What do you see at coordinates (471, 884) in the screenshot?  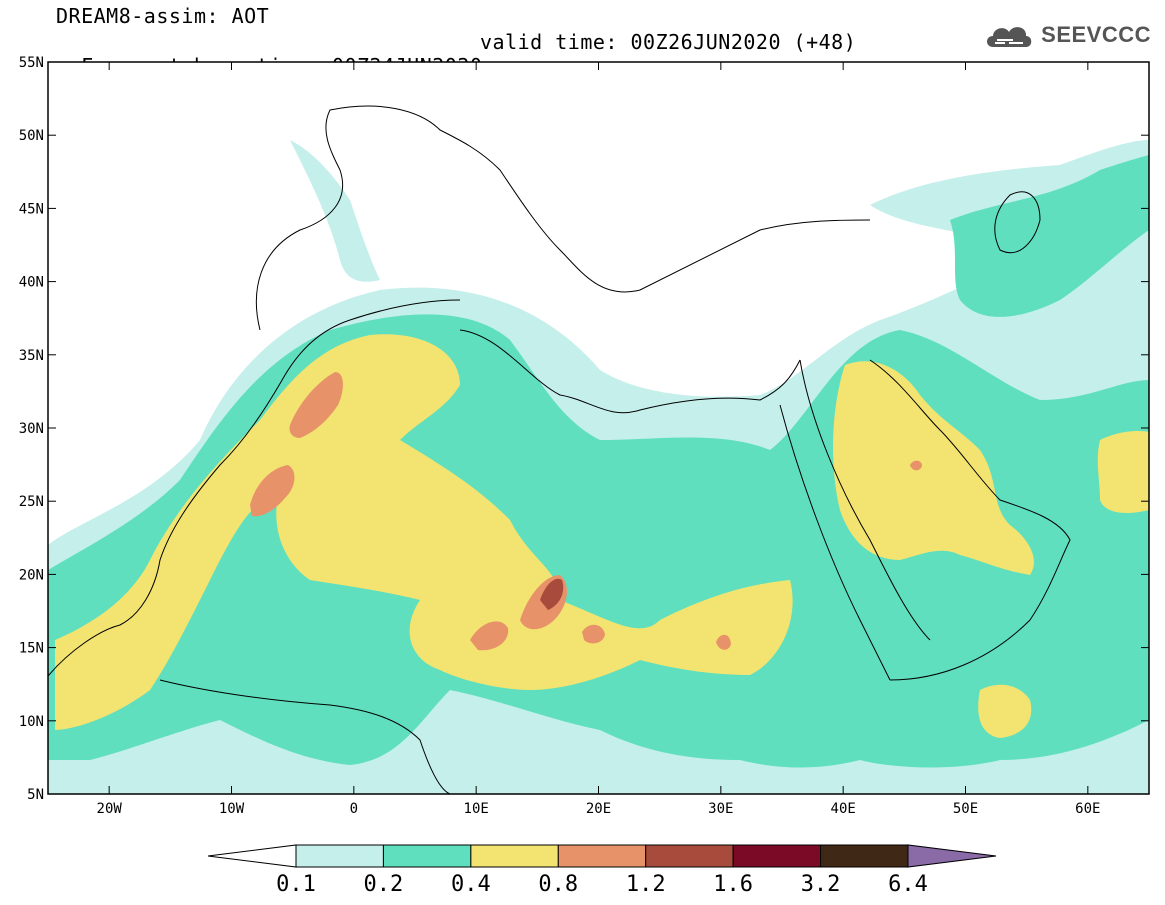 I see `colorbar-label: 0.4` at bounding box center [471, 884].